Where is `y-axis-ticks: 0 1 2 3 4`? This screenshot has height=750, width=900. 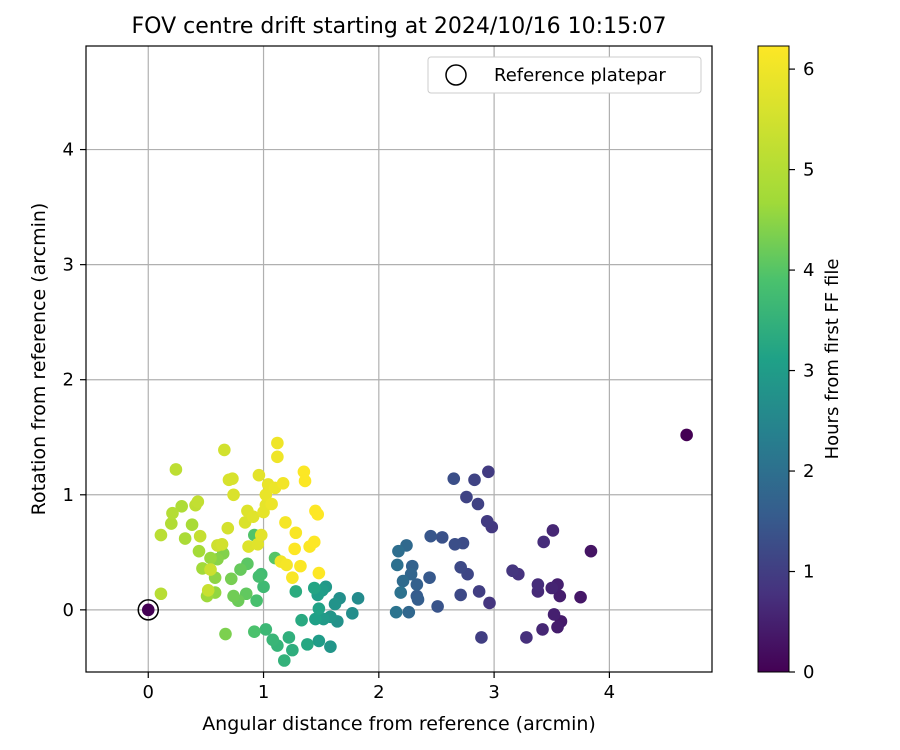 y-axis-ticks: 0 1 2 3 4 is located at coordinates (74, 380).